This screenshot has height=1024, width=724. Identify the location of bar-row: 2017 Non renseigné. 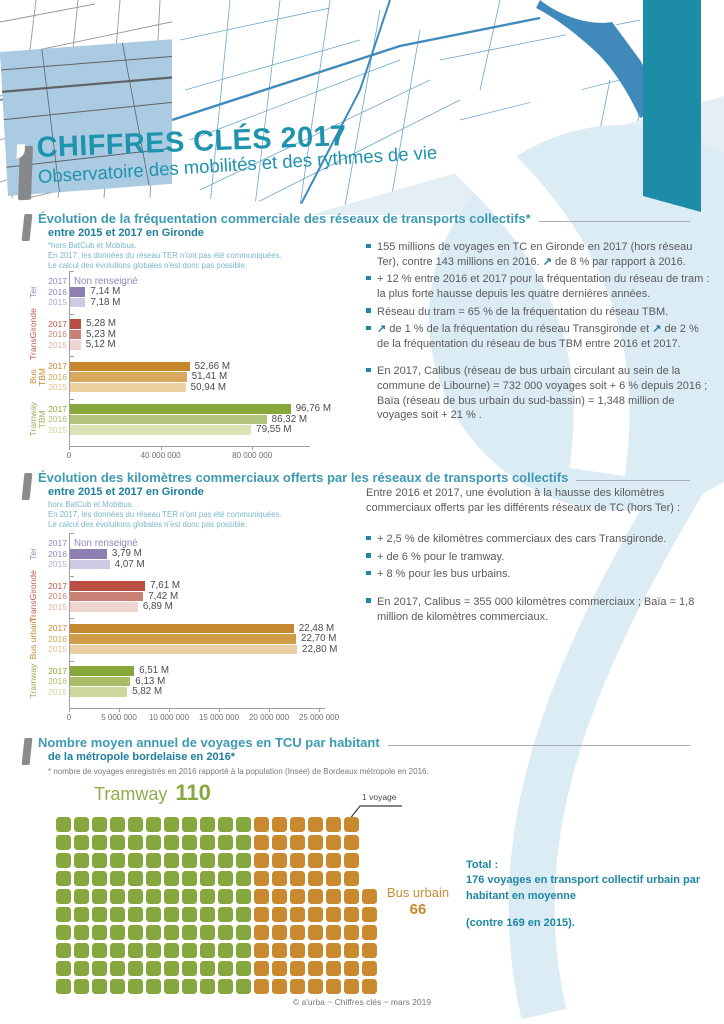
(207, 281).